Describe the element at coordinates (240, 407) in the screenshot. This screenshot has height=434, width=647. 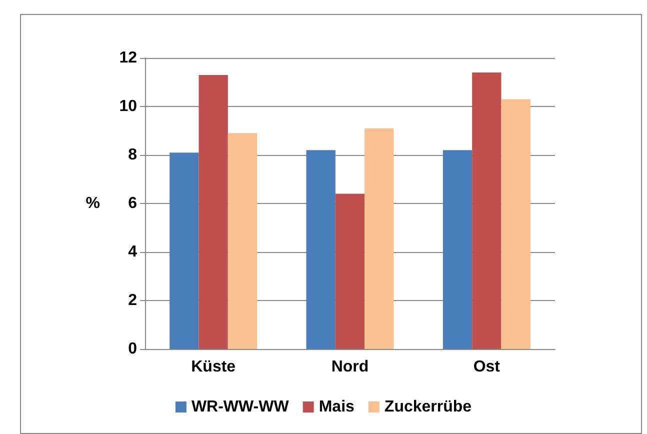
I see `legend-label: WR-WW-WW` at that location.